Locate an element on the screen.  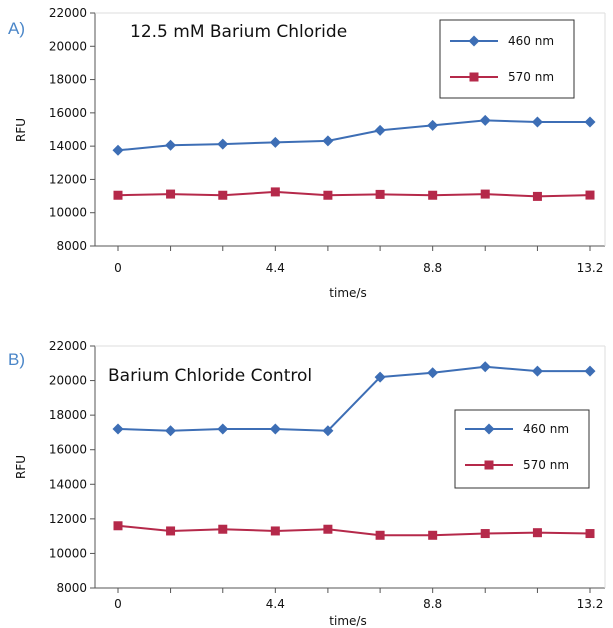
chart-title: Barium Chloride Control is located at coordinates (210, 376).